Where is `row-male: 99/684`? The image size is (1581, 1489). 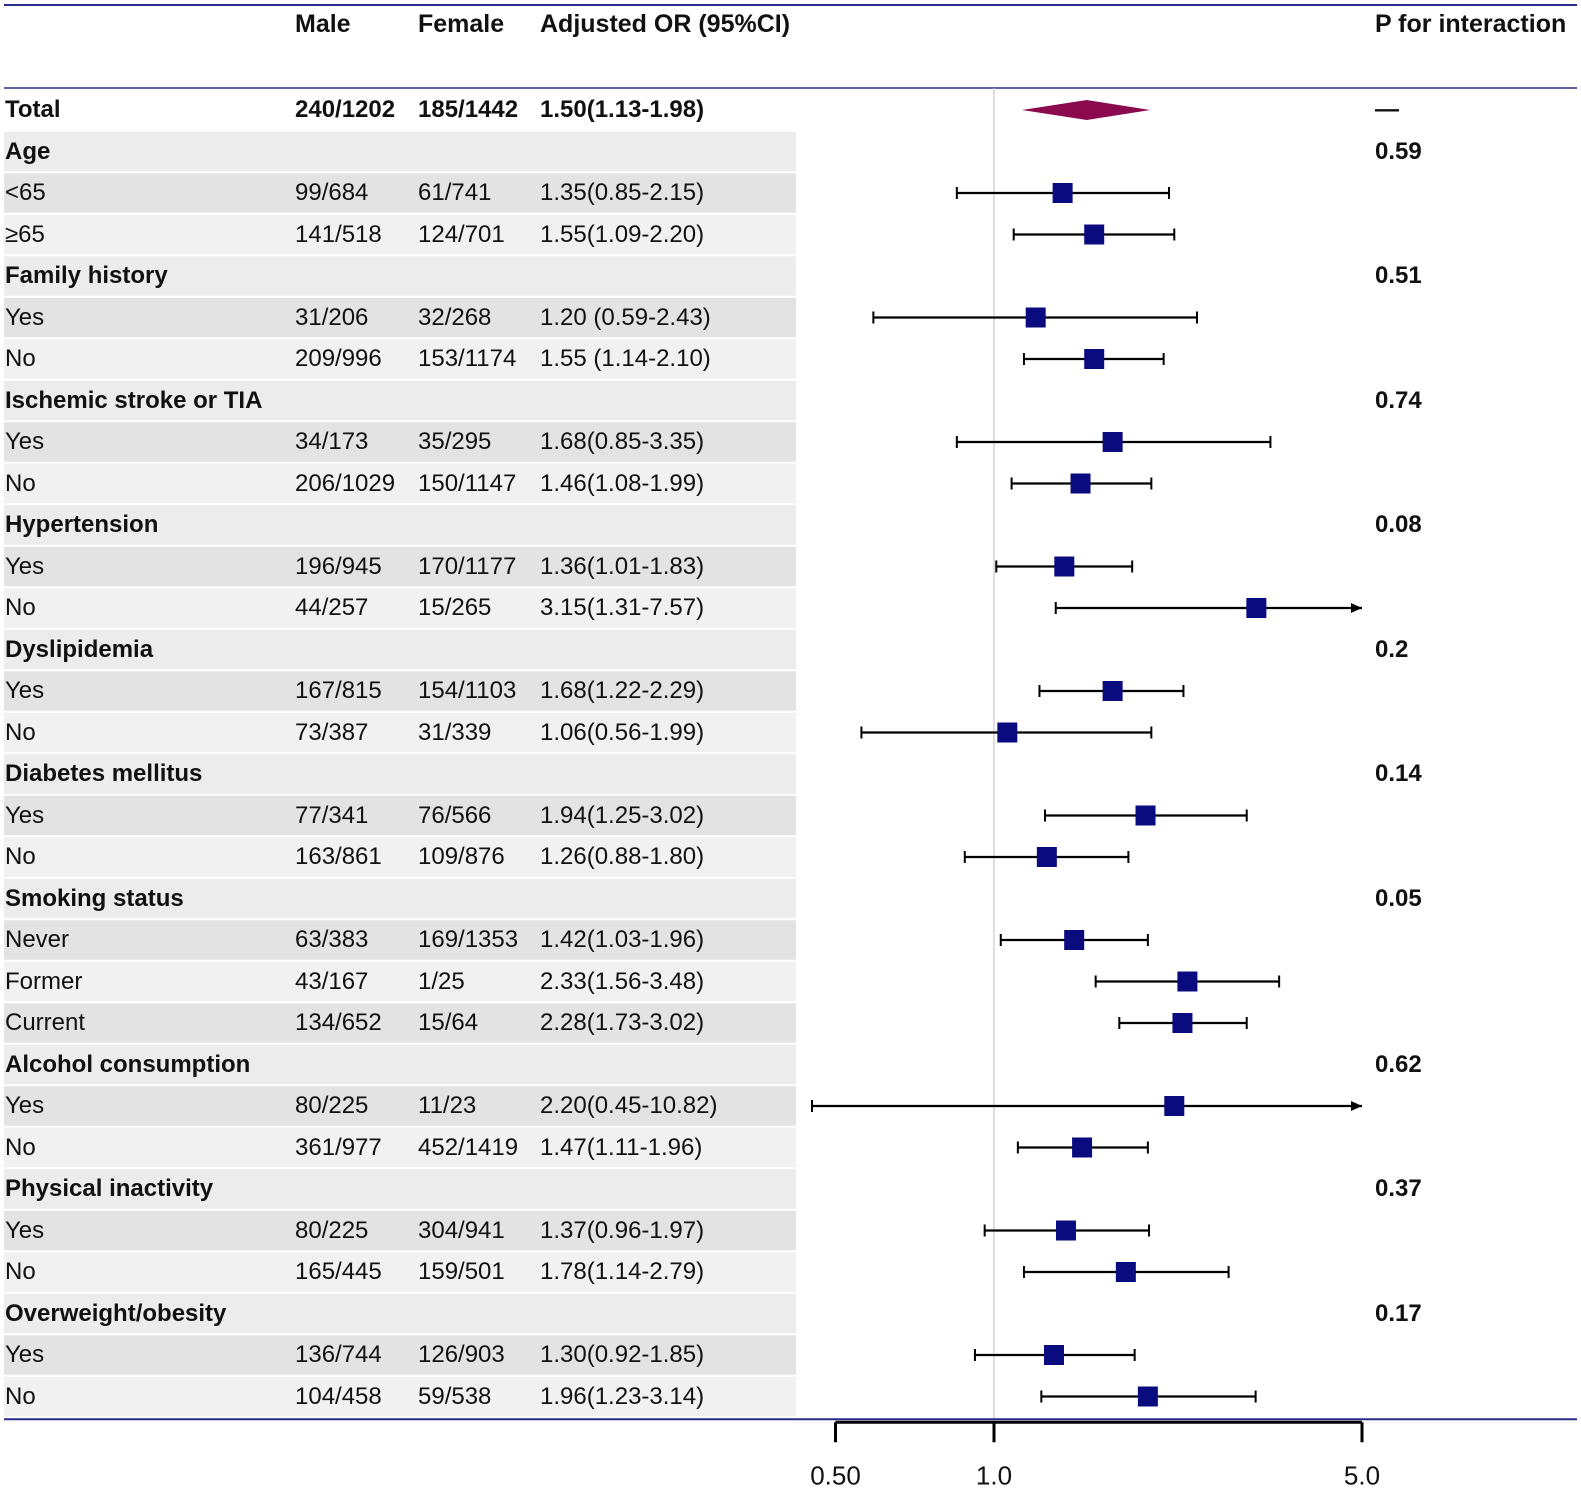
row-male: 99/684 is located at coordinates (332, 192).